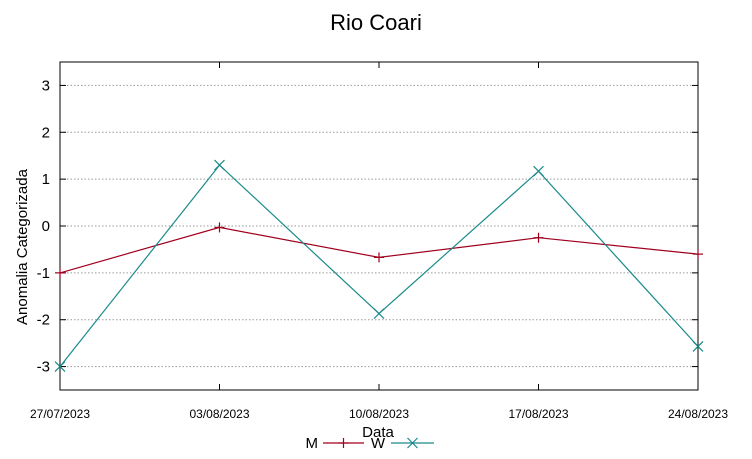  I want to click on x-tick-label: 17/08/2023, so click(538, 414).